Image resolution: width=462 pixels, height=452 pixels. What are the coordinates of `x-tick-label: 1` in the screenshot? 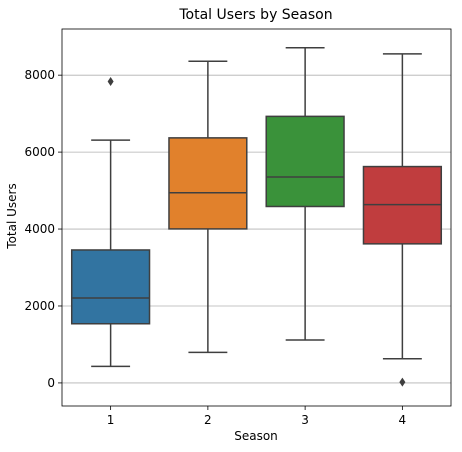 It's located at (111, 420).